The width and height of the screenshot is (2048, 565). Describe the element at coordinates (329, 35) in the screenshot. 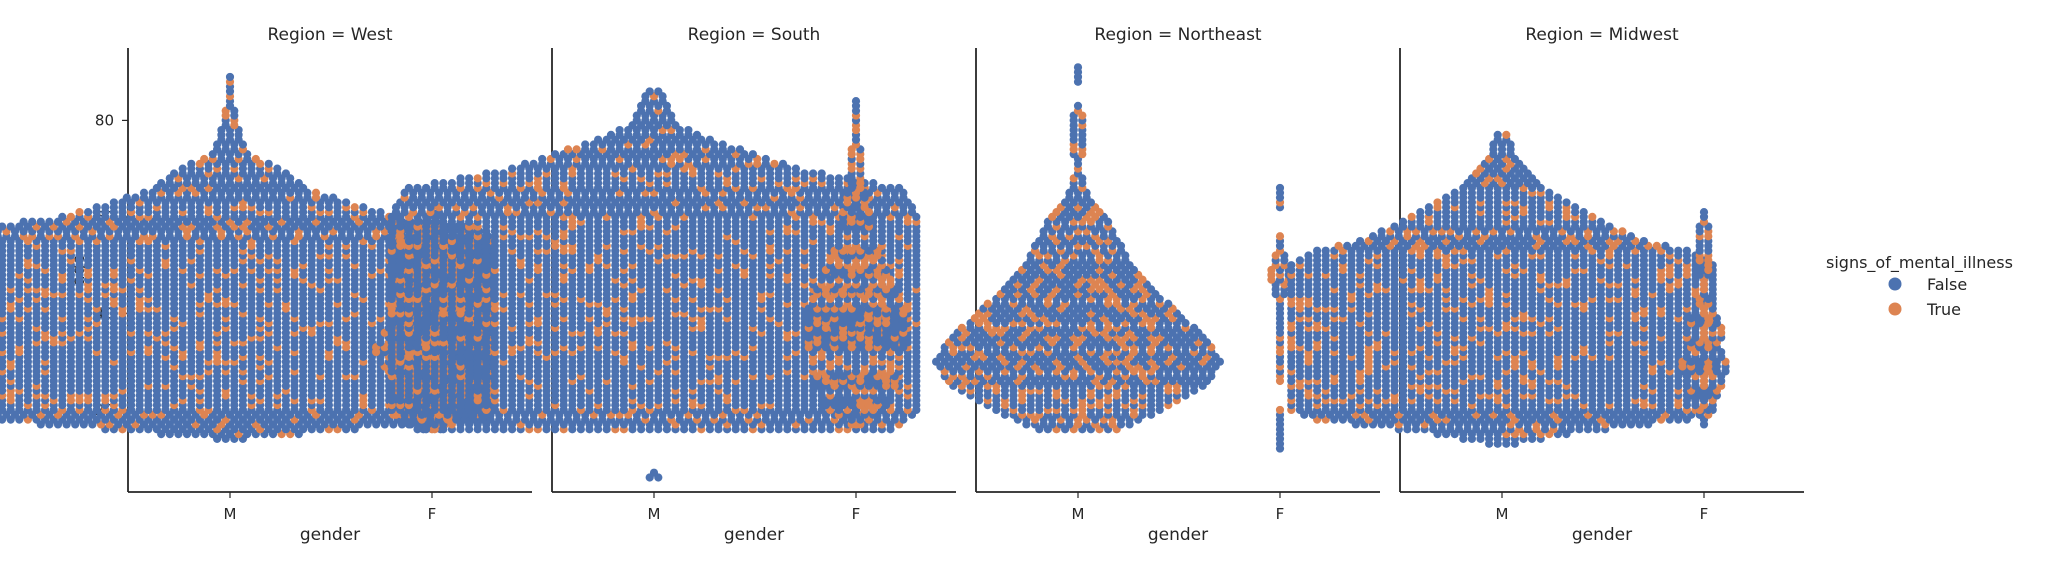

I see `panel-title: Region = West` at that location.